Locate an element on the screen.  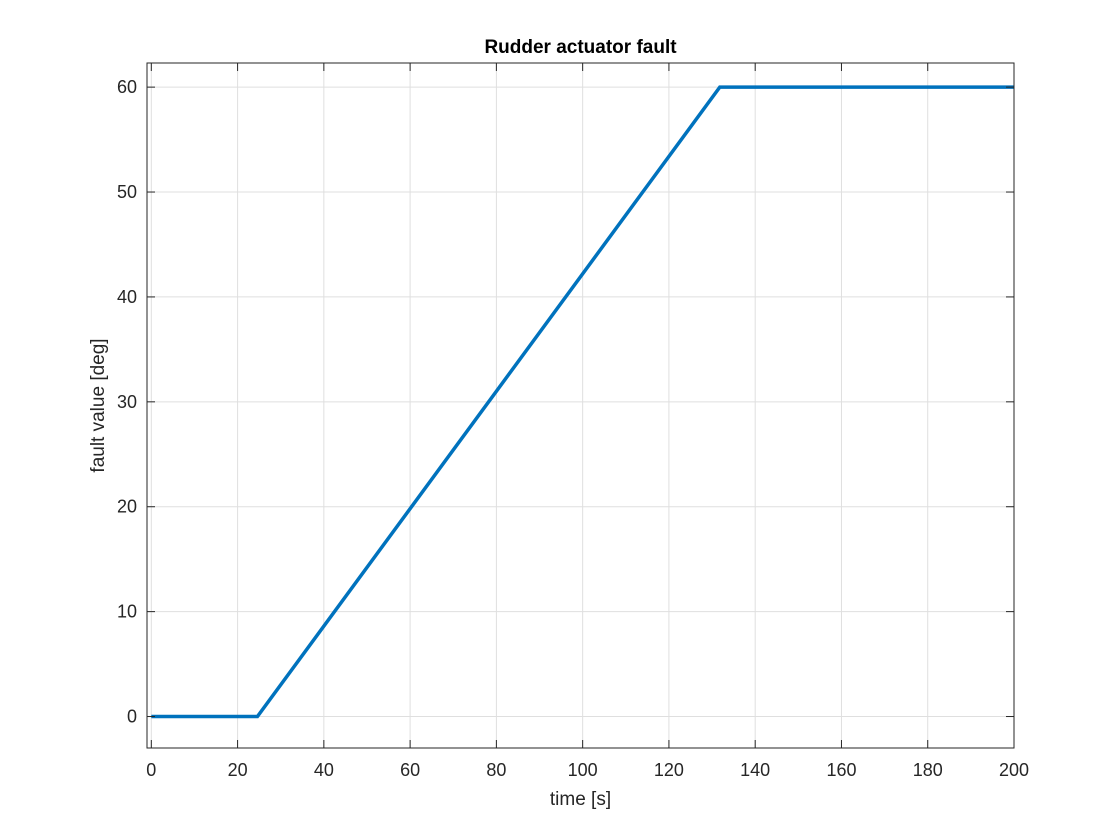
chart-title: Rudder actuator fault is located at coordinates (580, 47).